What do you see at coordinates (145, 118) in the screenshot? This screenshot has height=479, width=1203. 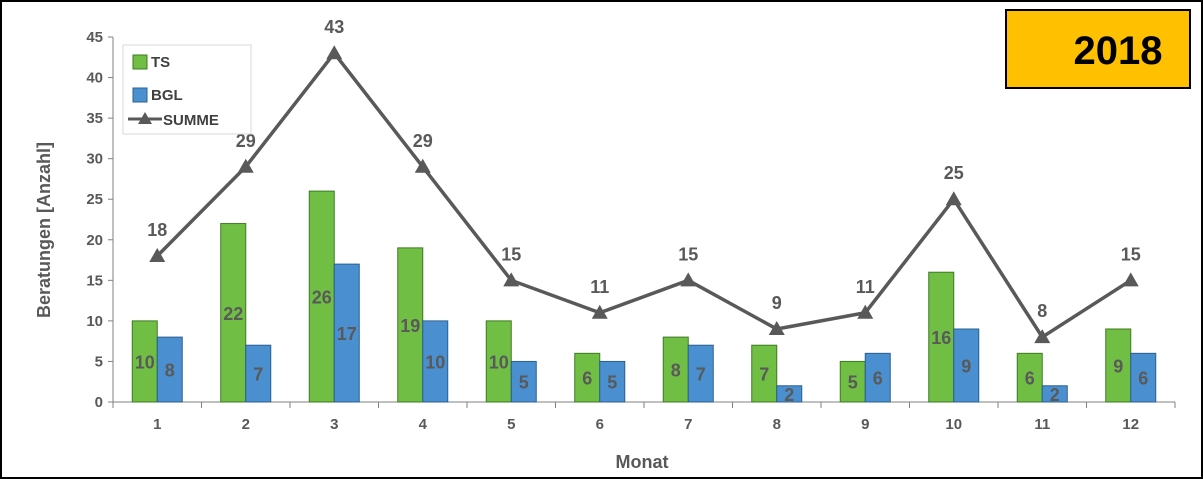 I see `legend-marker-summe` at bounding box center [145, 118].